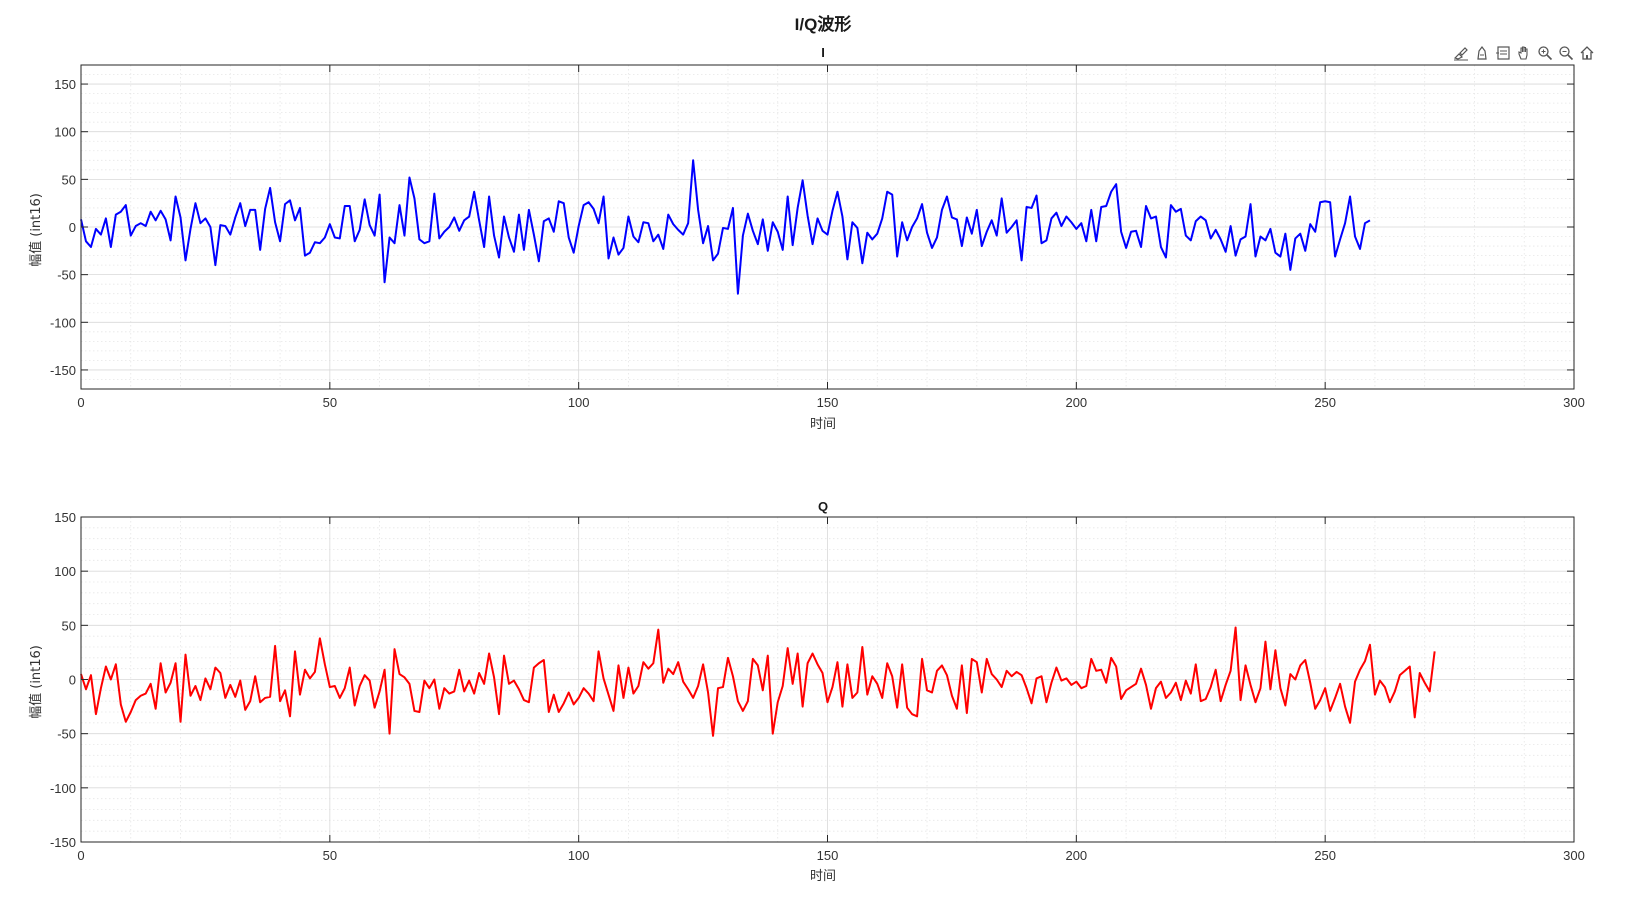  What do you see at coordinates (823, 506) in the screenshot?
I see `q-axes-title: Q` at bounding box center [823, 506].